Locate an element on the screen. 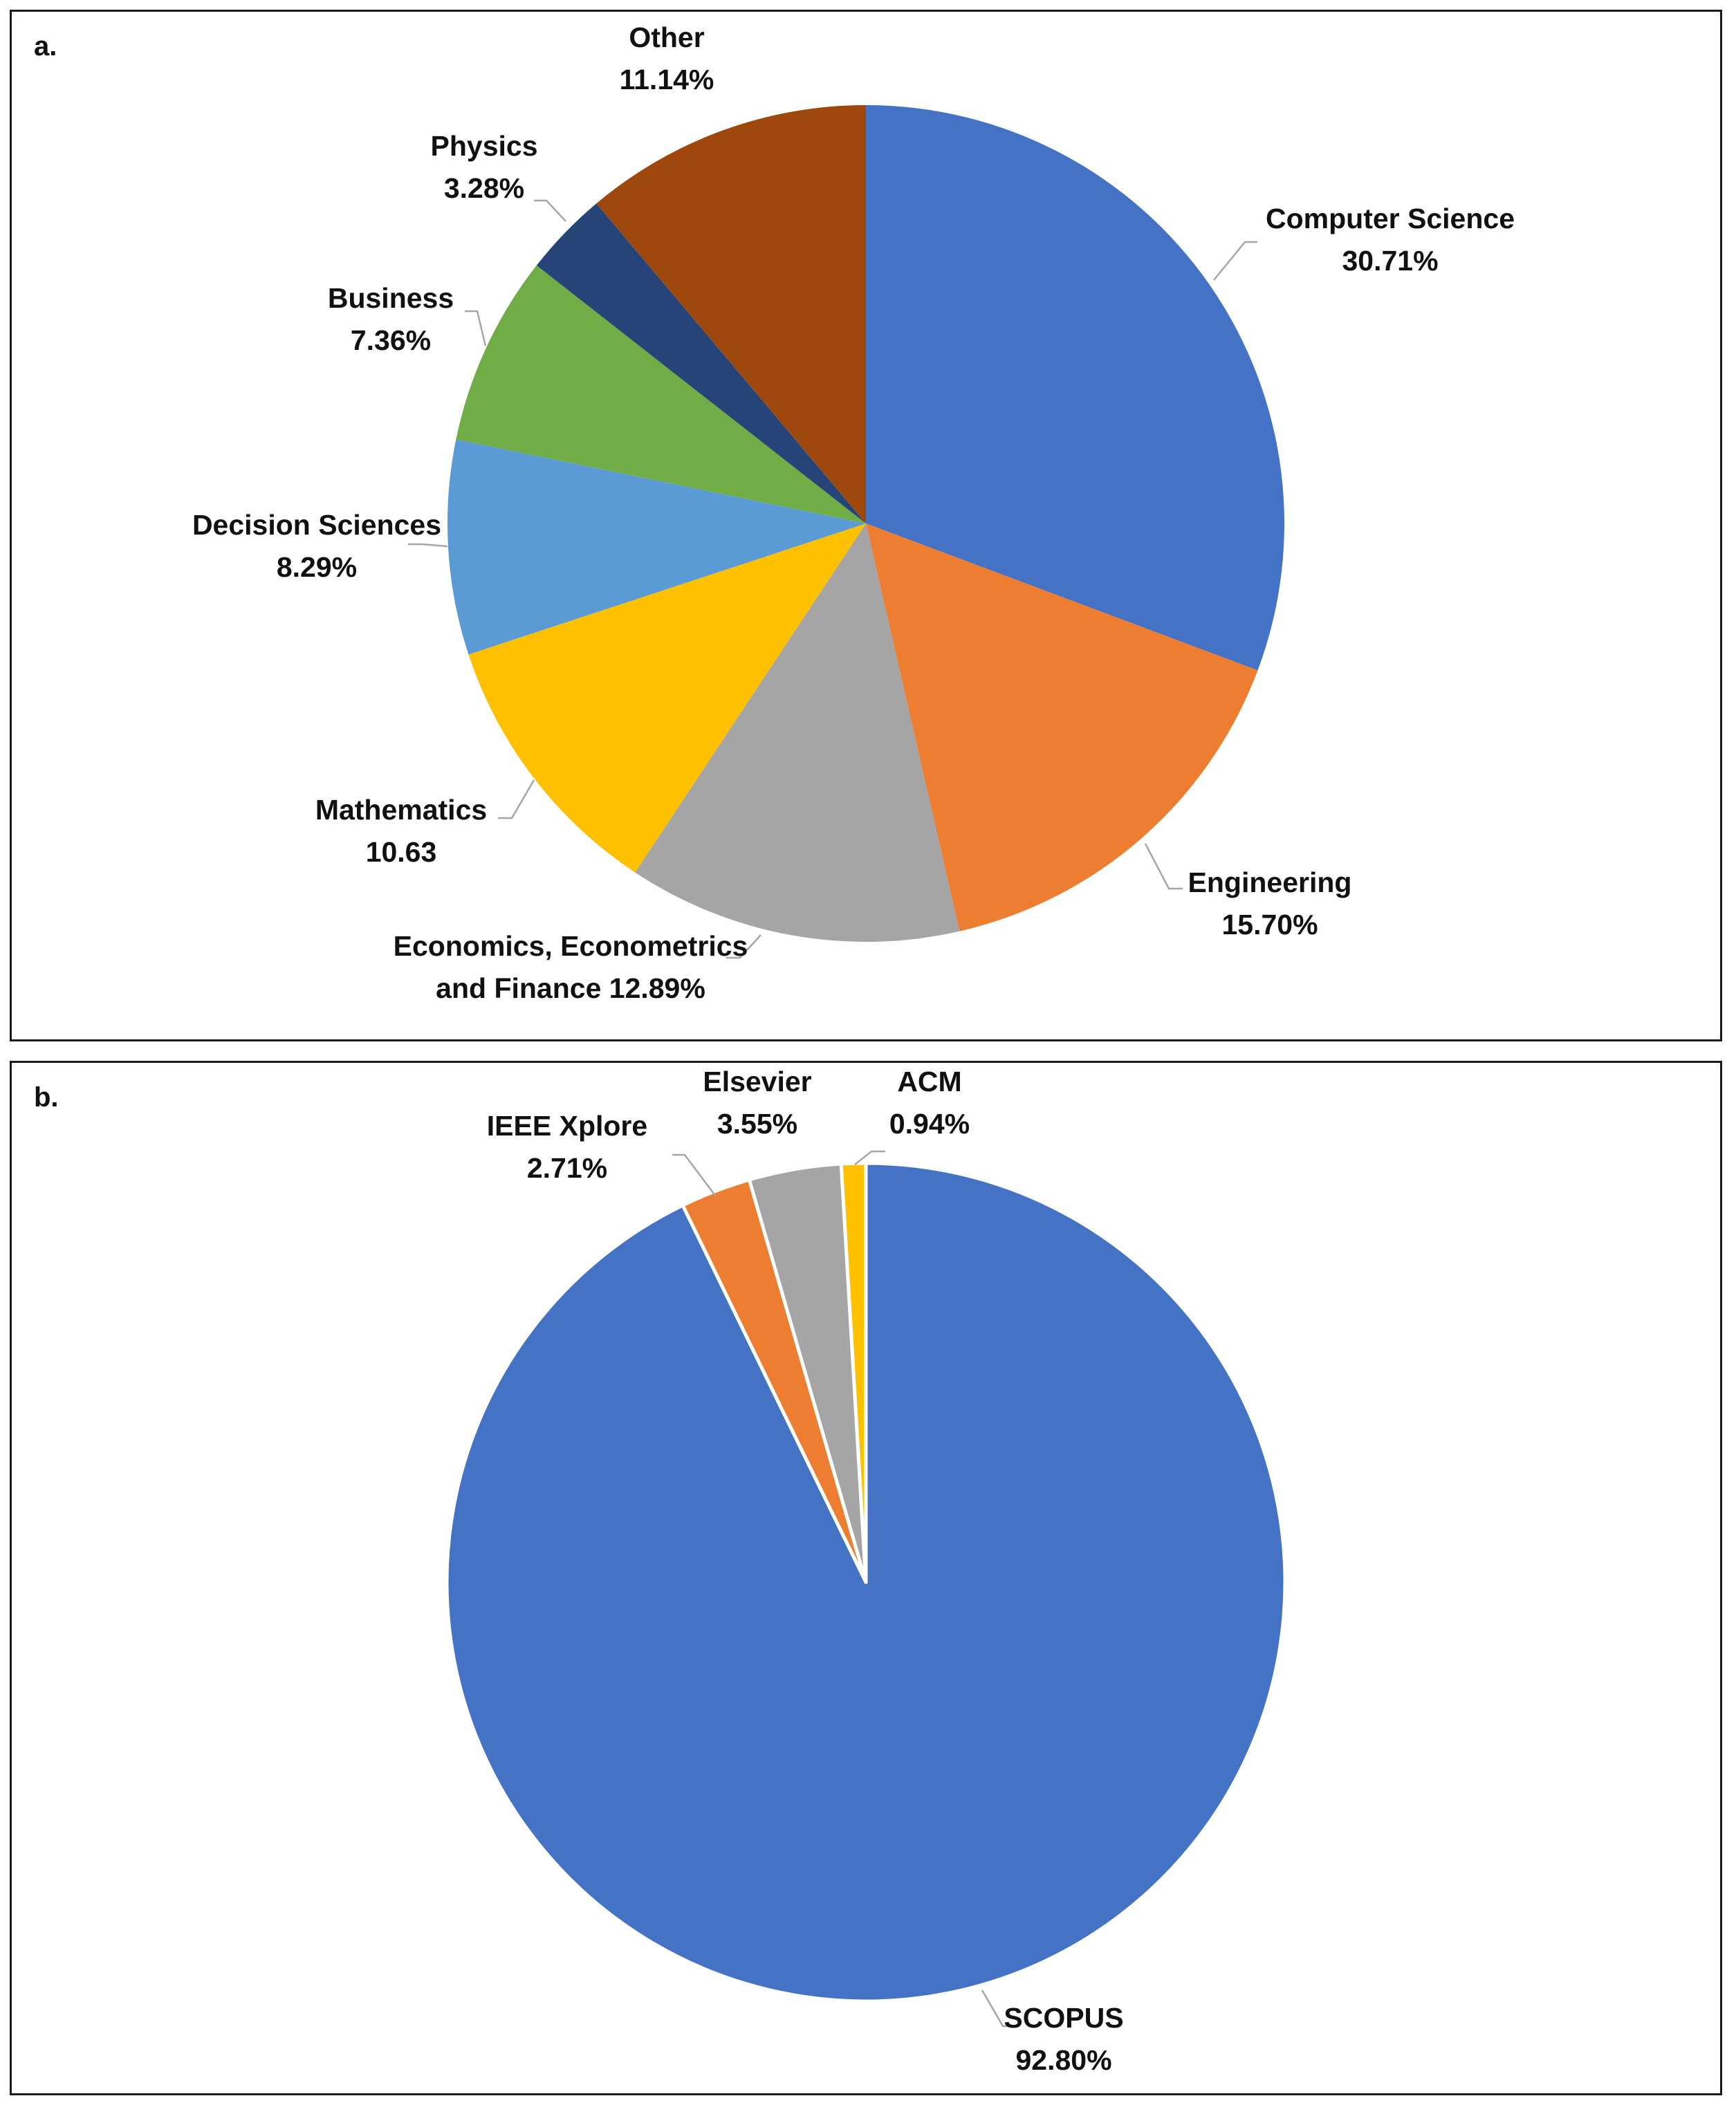 This screenshot has height=2105, width=1736. leader-line-physics is located at coordinates (550, 210).